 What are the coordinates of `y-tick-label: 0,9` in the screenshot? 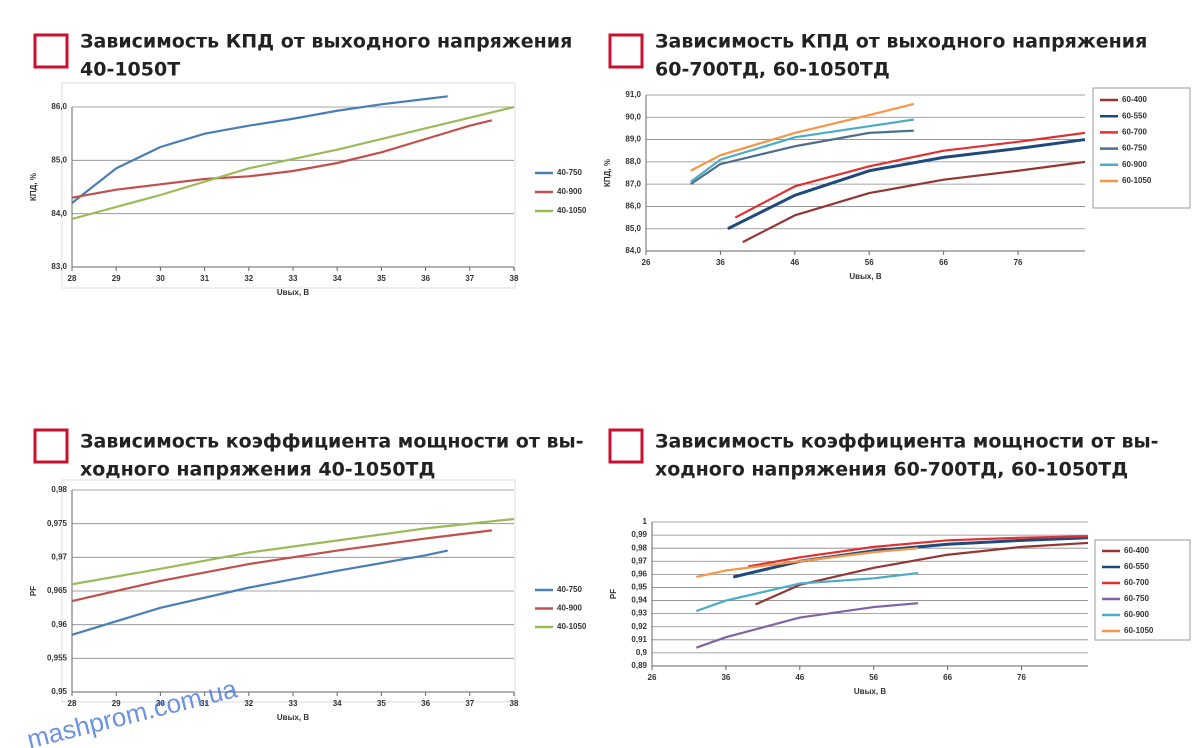 It's located at (642, 652).